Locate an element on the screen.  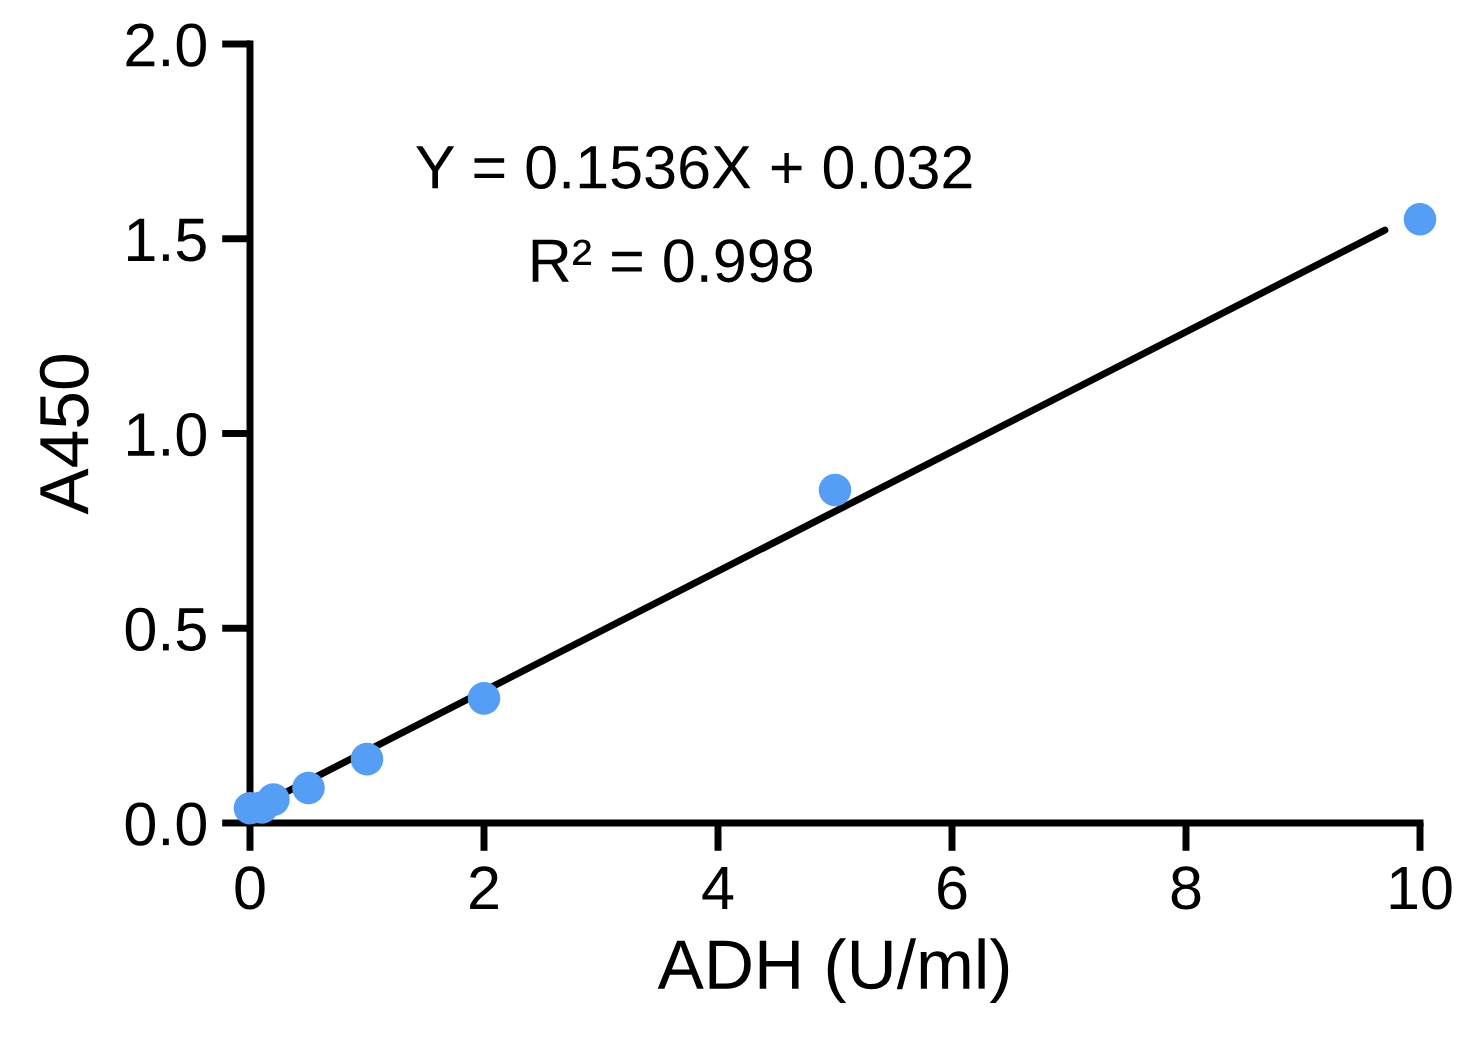
y-tick-label: 0.0 is located at coordinates (165, 824).